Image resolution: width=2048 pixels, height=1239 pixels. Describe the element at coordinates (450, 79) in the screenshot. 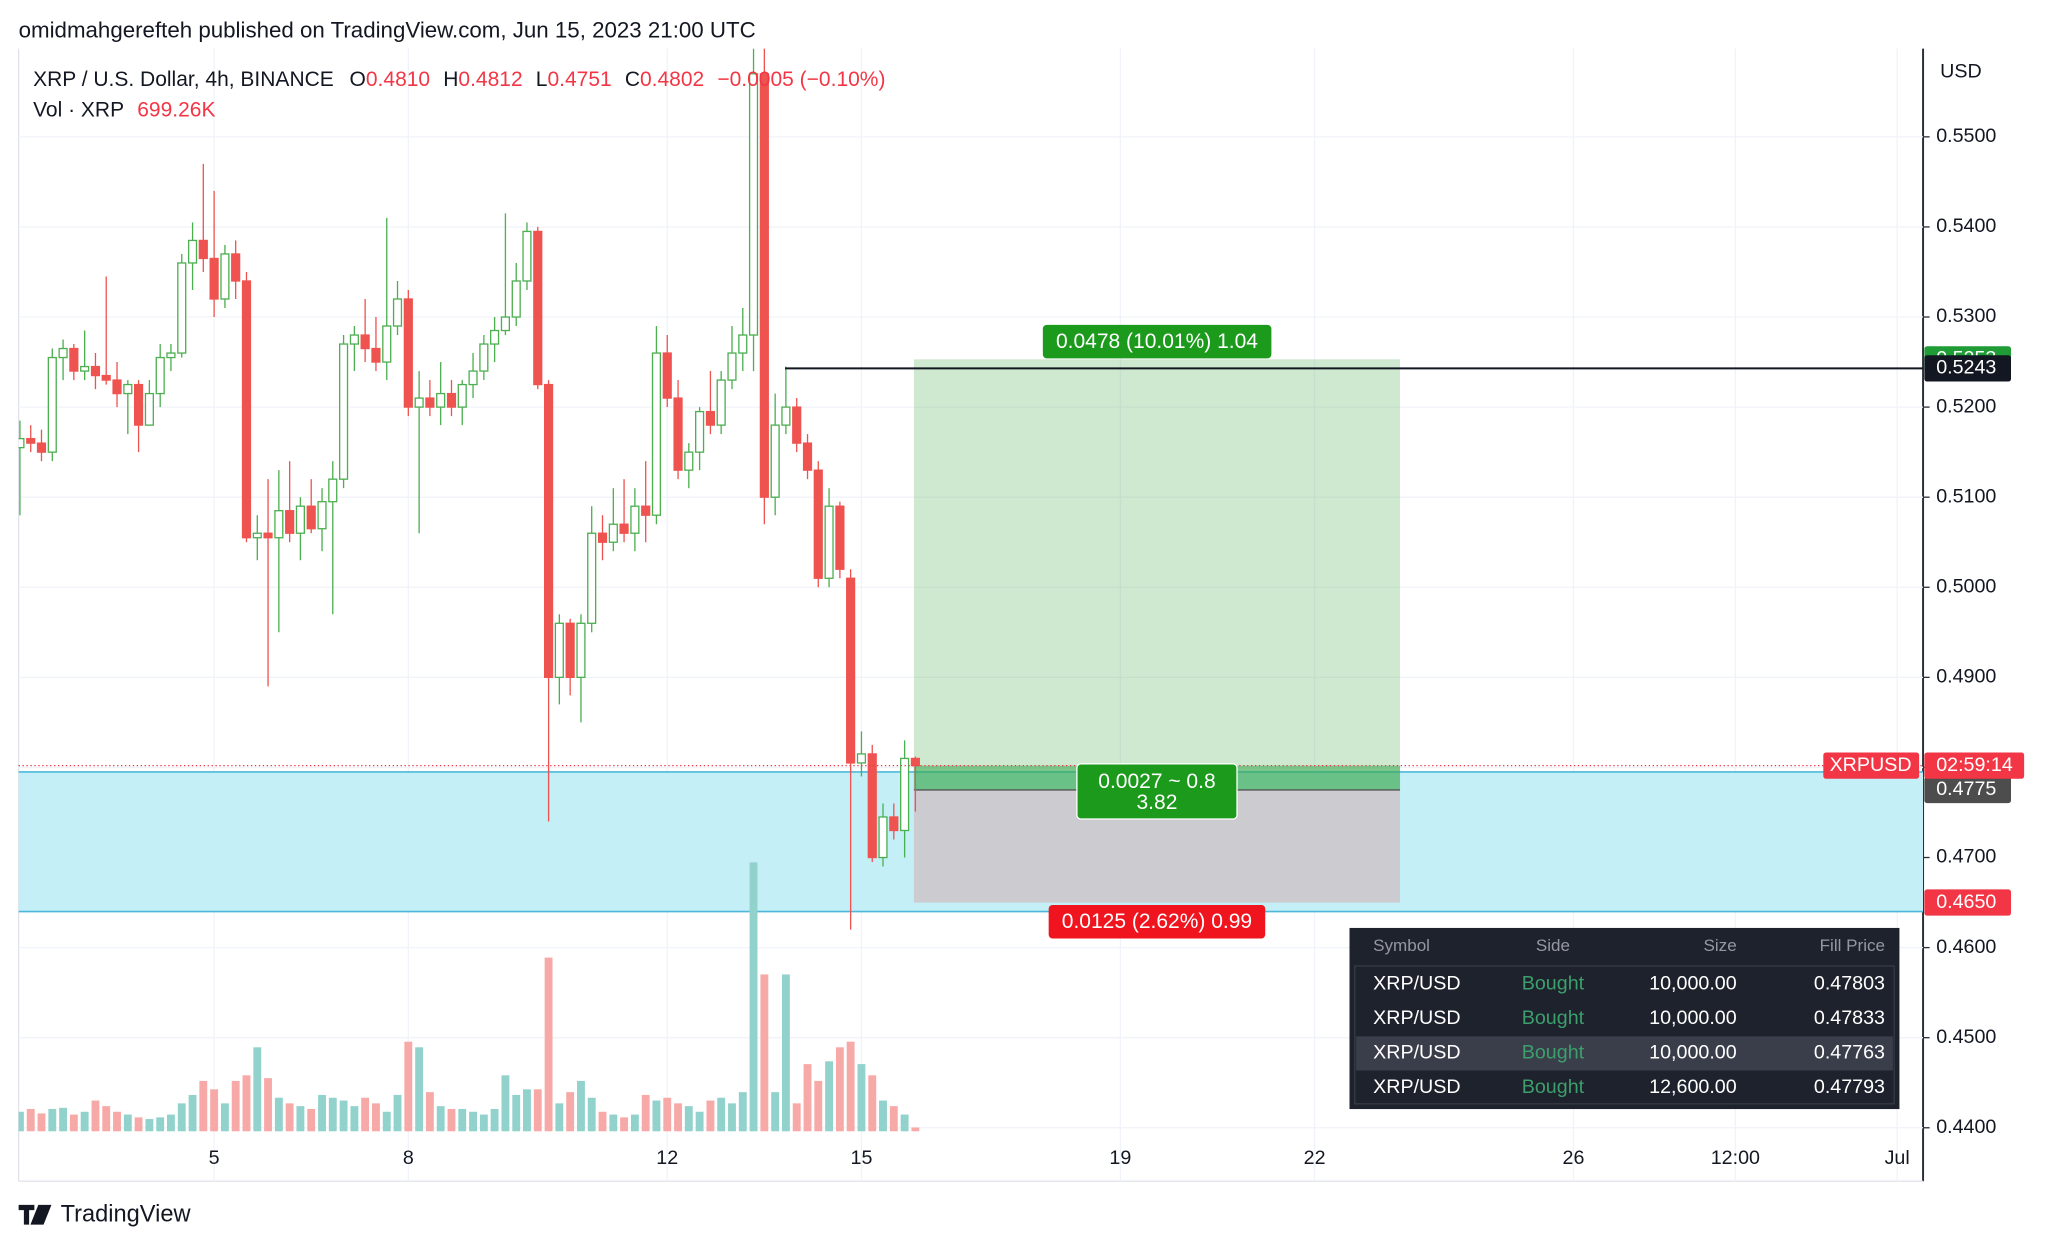

I see `legend-key: H` at that location.